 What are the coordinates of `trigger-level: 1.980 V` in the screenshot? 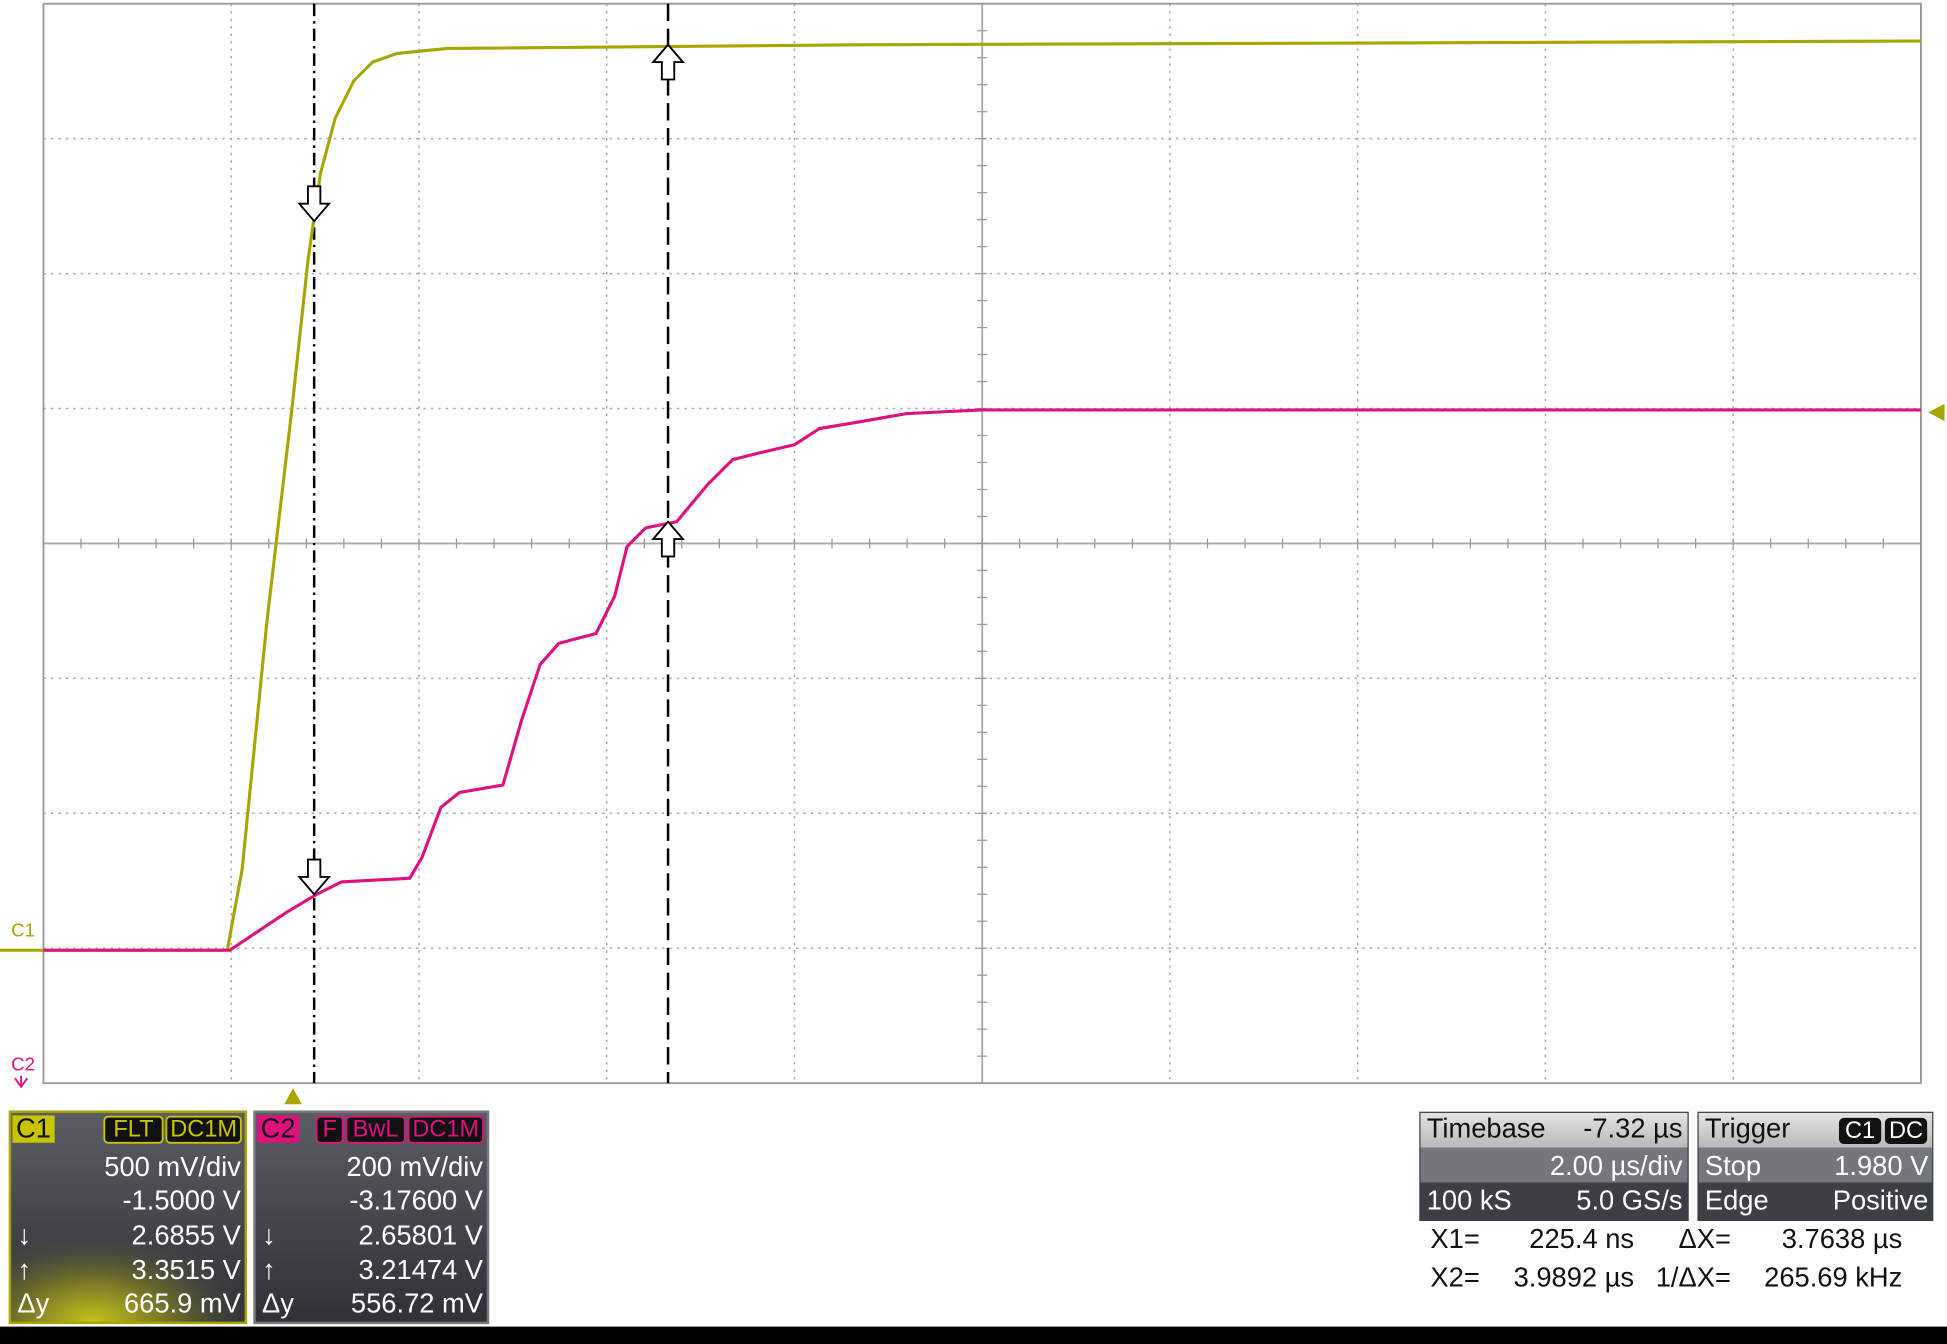 It's located at (1881, 1165).